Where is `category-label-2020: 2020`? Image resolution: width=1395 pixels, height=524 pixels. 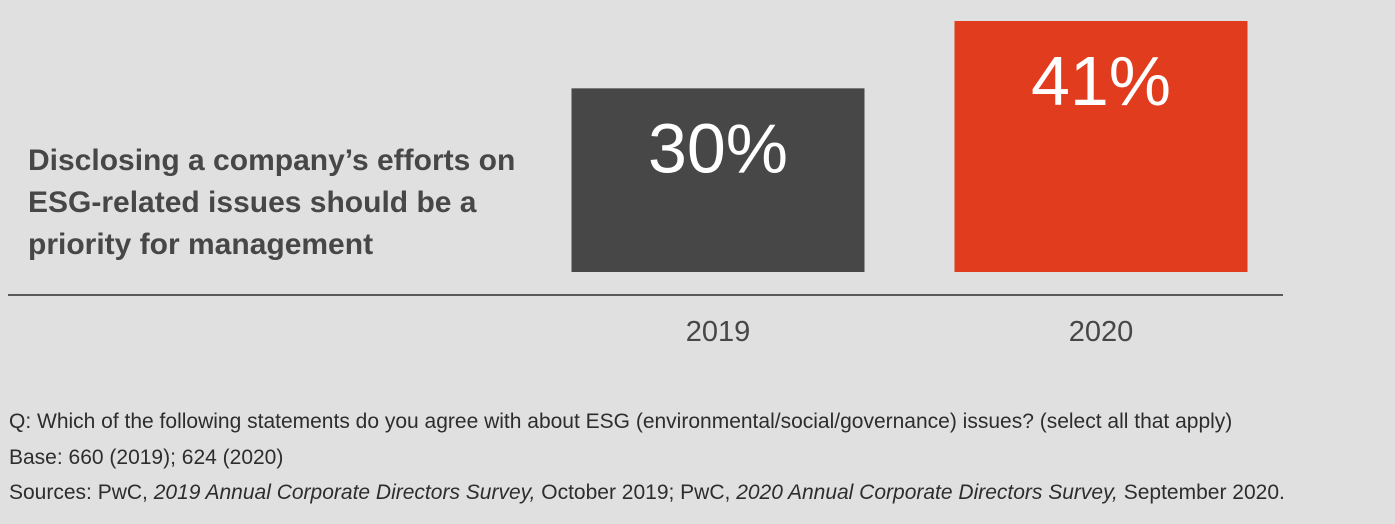
category-label-2020: 2020 is located at coordinates (1101, 332).